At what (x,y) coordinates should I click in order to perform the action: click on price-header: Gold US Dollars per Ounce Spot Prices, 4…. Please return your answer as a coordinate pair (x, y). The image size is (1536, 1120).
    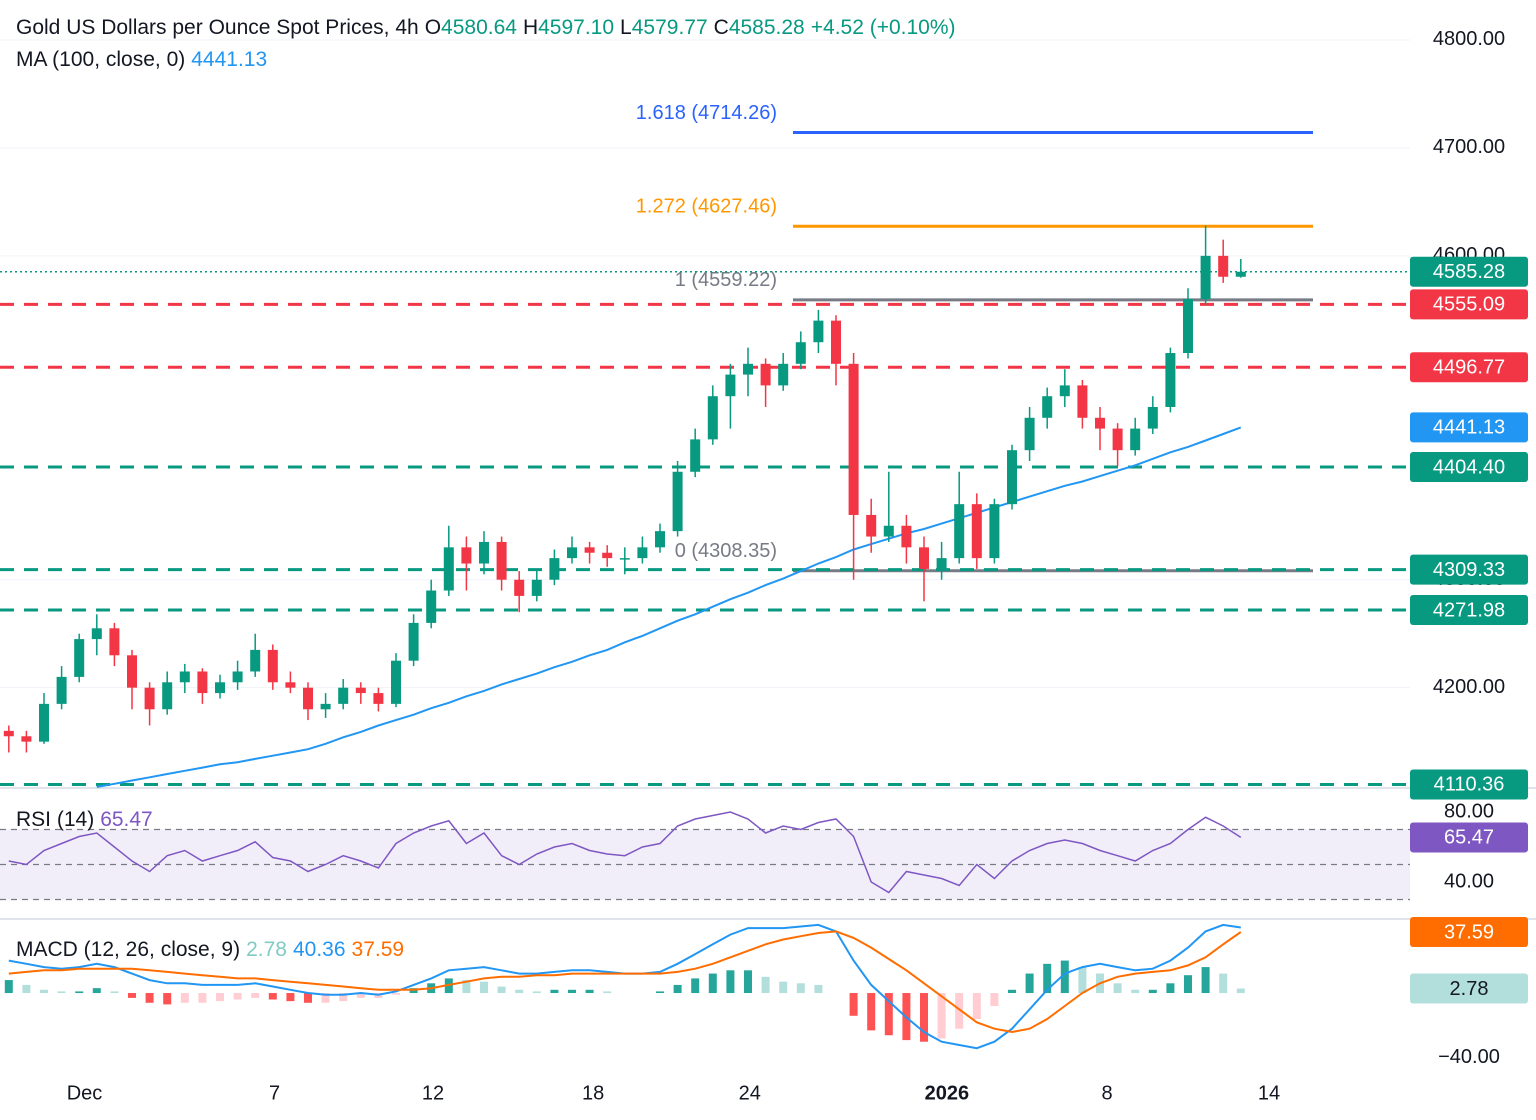
    Looking at the image, I should click on (489, 28).